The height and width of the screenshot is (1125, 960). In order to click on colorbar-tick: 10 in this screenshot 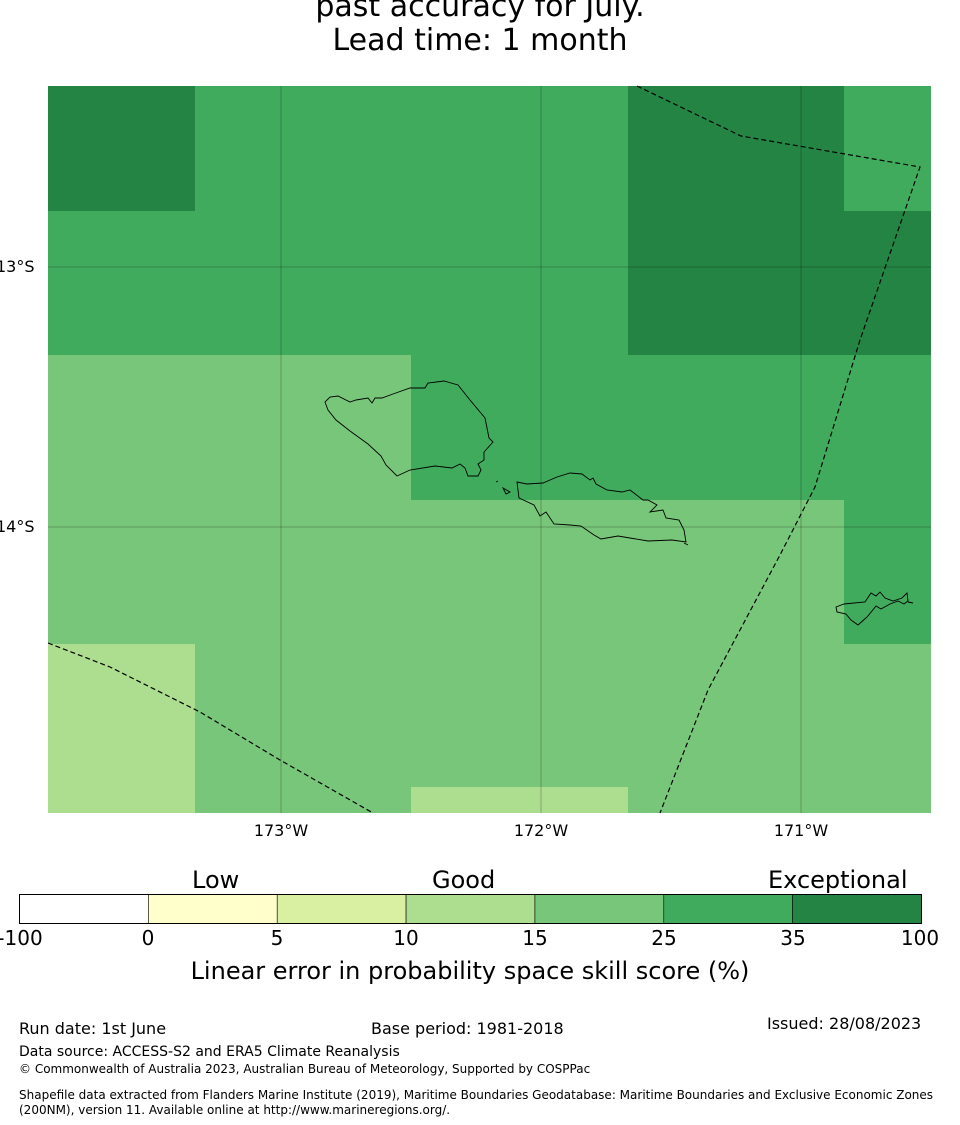, I will do `click(406, 938)`.